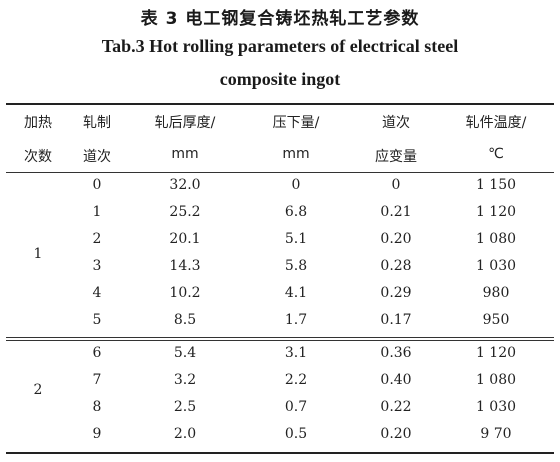 The height and width of the screenshot is (462, 560). I want to click on cell-strain: 0, so click(396, 185).